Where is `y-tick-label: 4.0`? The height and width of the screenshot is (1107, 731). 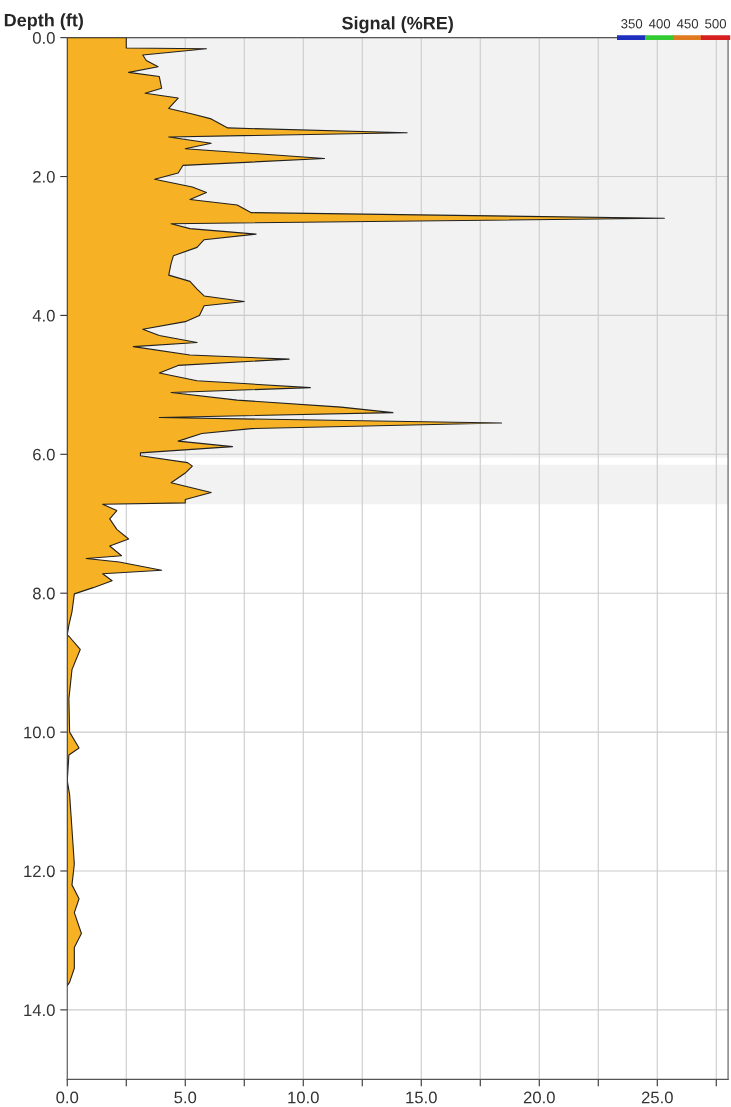
y-tick-label: 4.0 is located at coordinates (43, 315).